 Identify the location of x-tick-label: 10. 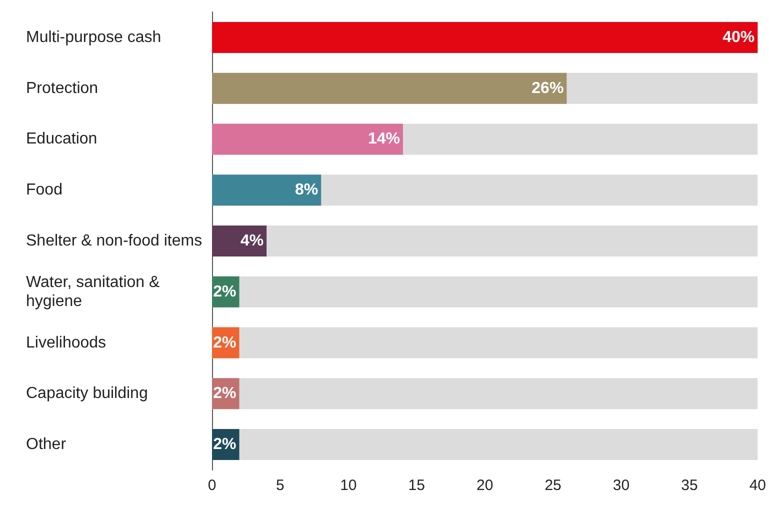
(348, 485).